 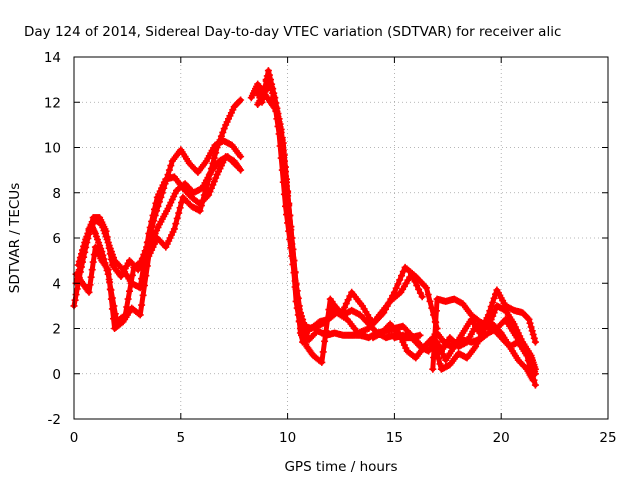 I want to click on y-axis-label: SDTVAR / TECUs, so click(x=15, y=238).